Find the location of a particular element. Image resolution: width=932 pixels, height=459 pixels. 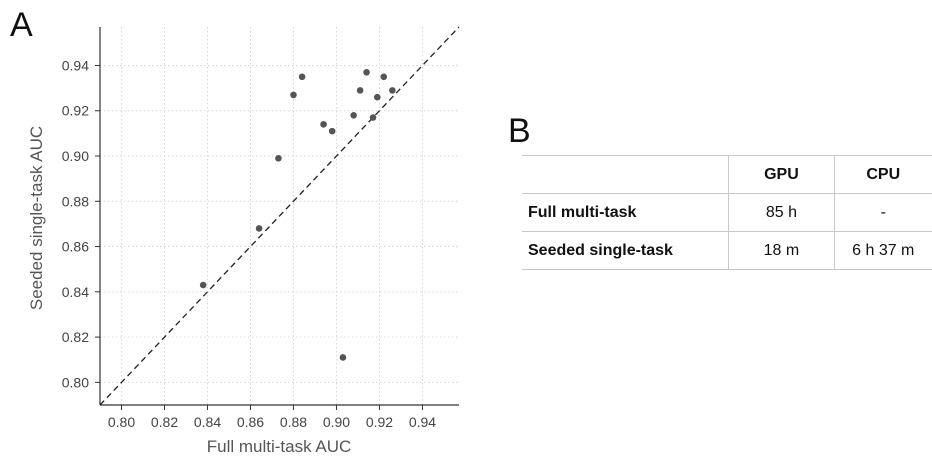

table-row: Seeded single-task 18 m 6 h 37 m is located at coordinates (727, 250).